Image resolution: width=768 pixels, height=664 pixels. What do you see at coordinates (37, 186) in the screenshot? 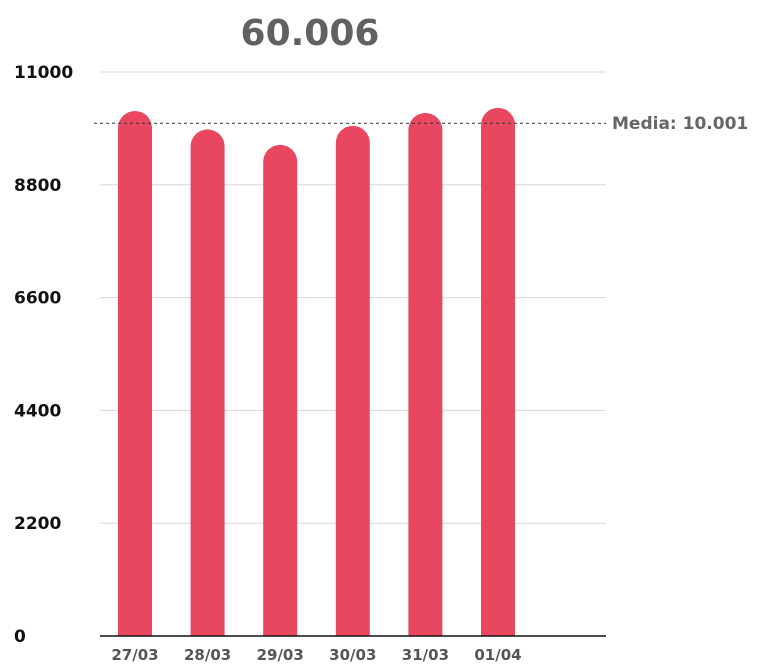
I see `y-tick-label: 8800` at bounding box center [37, 186].